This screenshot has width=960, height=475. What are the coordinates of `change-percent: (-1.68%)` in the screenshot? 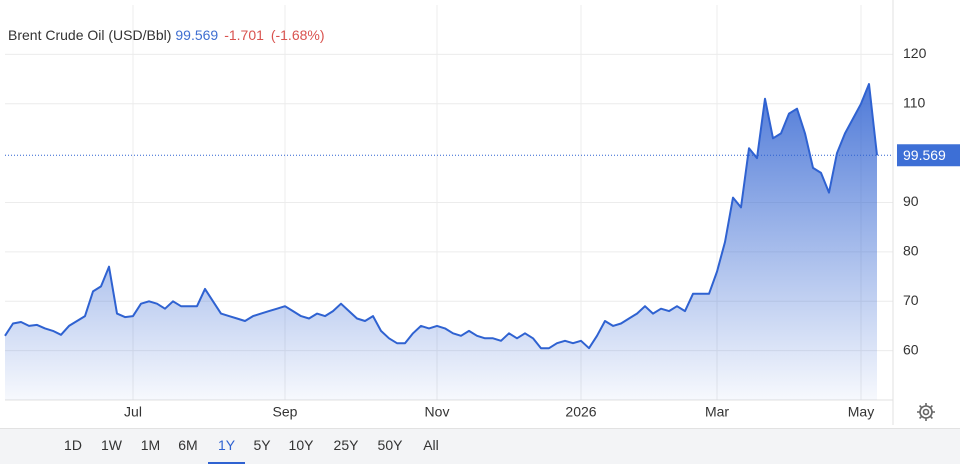 It's located at (297, 35).